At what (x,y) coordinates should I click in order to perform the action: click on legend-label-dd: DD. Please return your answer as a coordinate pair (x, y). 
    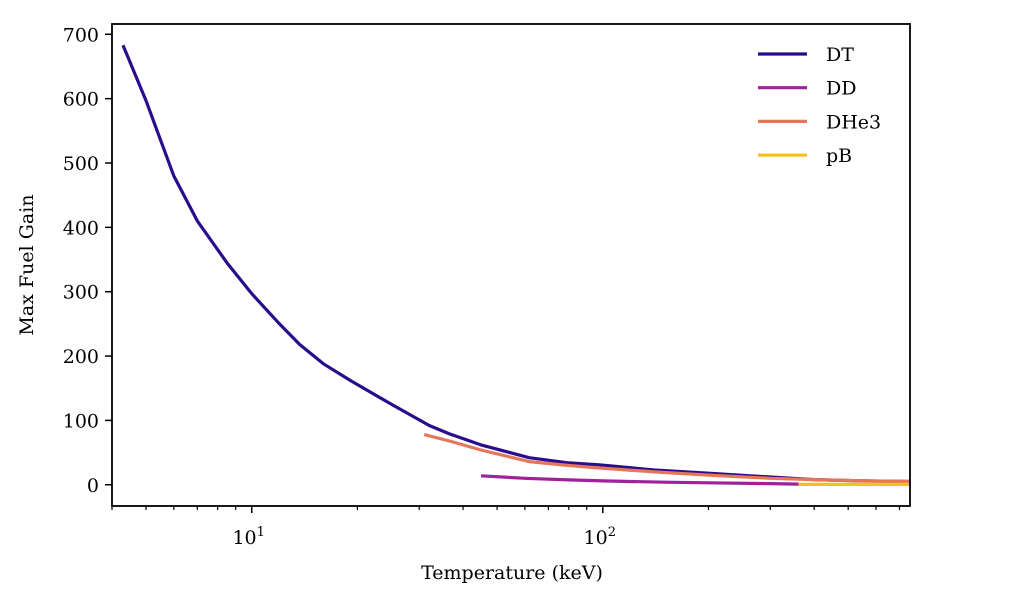
    Looking at the image, I should click on (841, 89).